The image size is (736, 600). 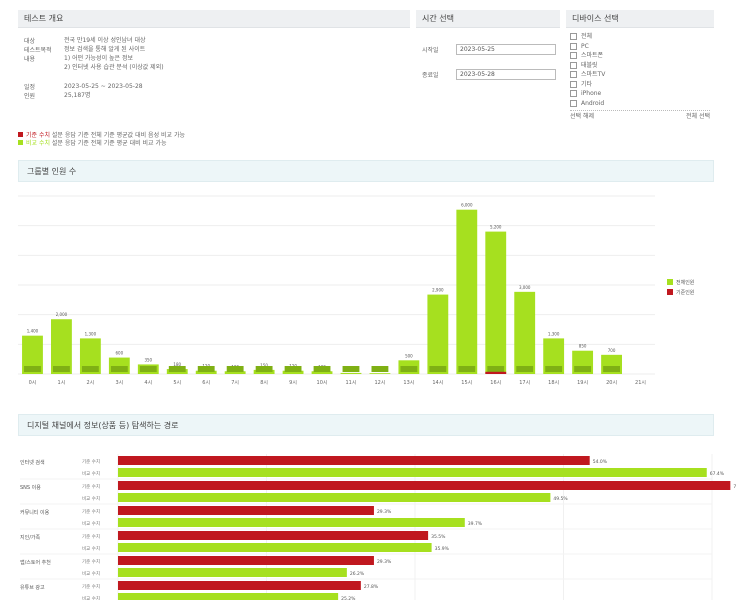 I want to click on chart2-section-title: 디지털 채널에서 정보(상품 등) 탐색하는 경로, so click(x=366, y=425).